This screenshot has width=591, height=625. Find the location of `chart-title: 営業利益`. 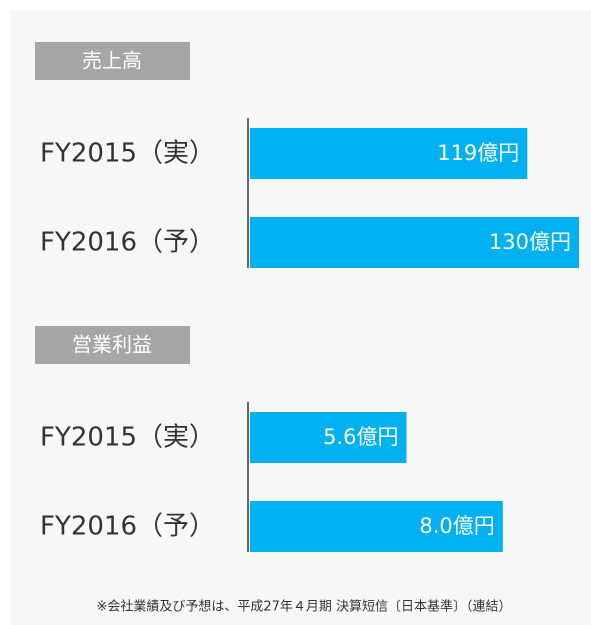

chart-title: 営業利益 is located at coordinates (112, 345).